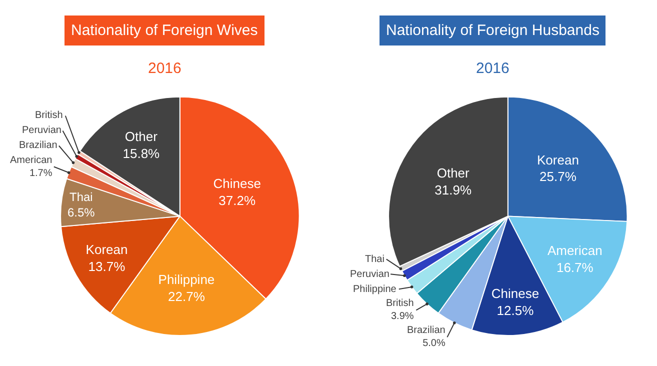 This screenshot has height=366, width=657. What do you see at coordinates (237, 200) in the screenshot?
I see `data-label: 37.2%` at bounding box center [237, 200].